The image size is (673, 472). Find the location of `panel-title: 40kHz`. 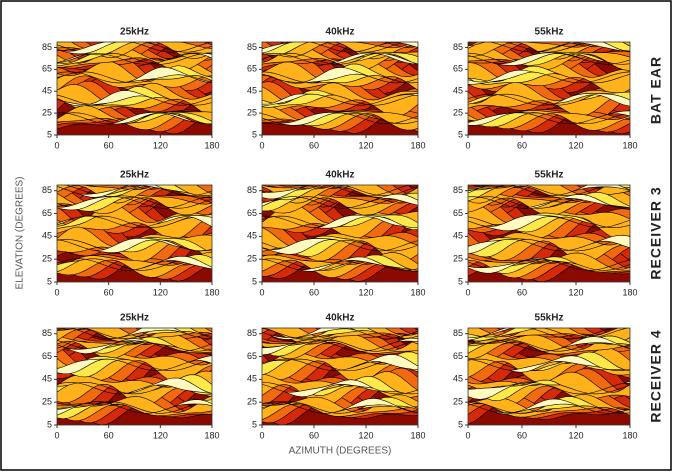

panel-title: 40kHz is located at coordinates (340, 175).